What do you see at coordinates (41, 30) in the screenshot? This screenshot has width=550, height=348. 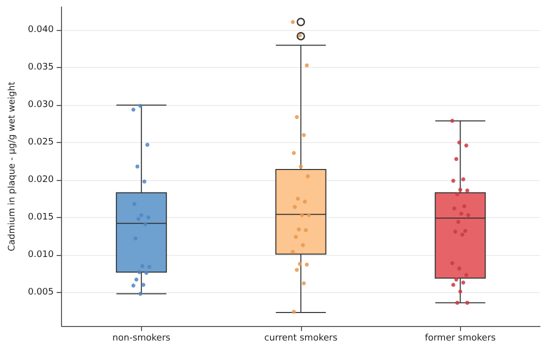 I see `y-tick-label: 0.040` at bounding box center [41, 30].